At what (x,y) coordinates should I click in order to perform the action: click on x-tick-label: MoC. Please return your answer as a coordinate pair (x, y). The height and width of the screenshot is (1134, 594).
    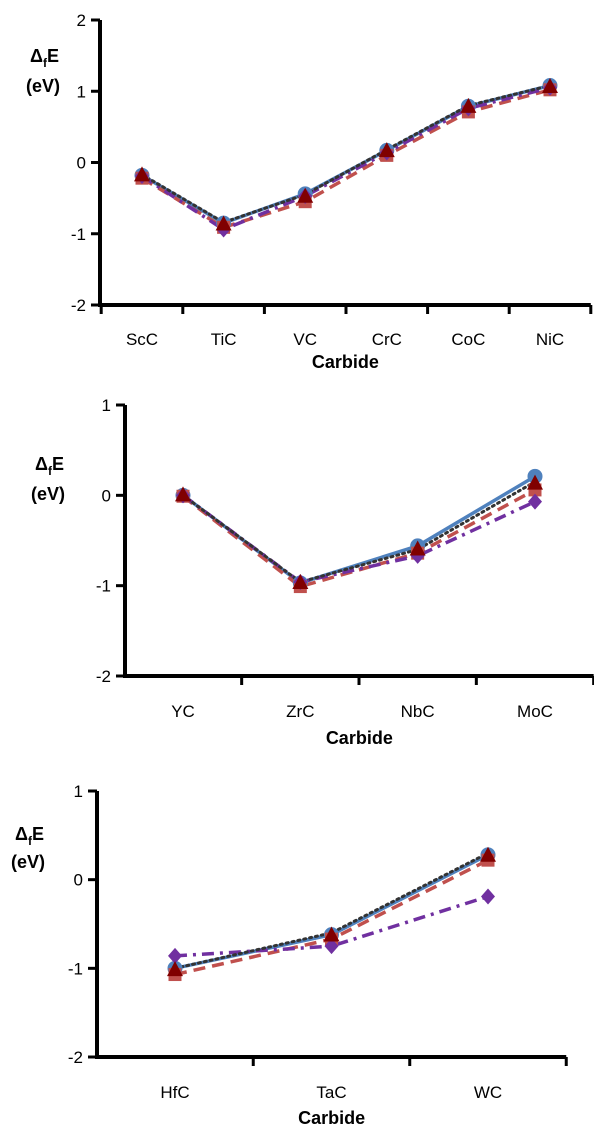
    Looking at the image, I should click on (535, 711).